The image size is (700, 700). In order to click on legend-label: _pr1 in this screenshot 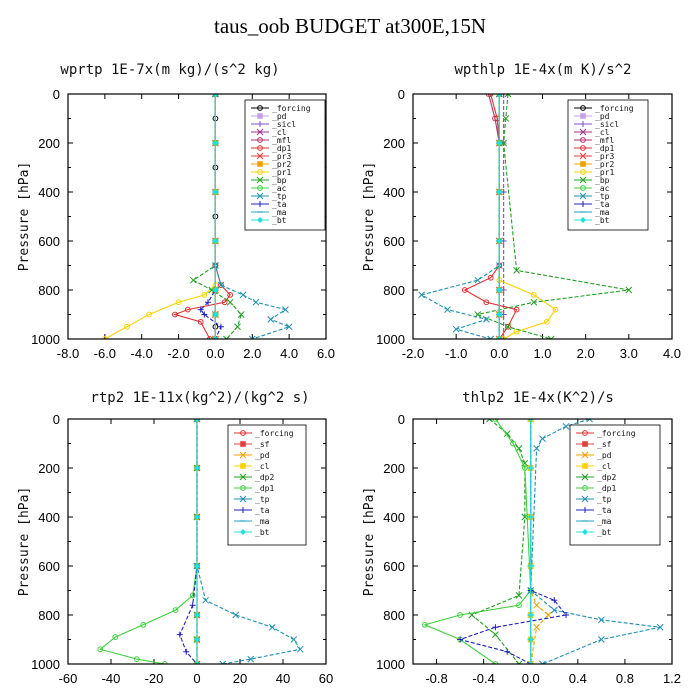, I will do `click(281, 172)`.